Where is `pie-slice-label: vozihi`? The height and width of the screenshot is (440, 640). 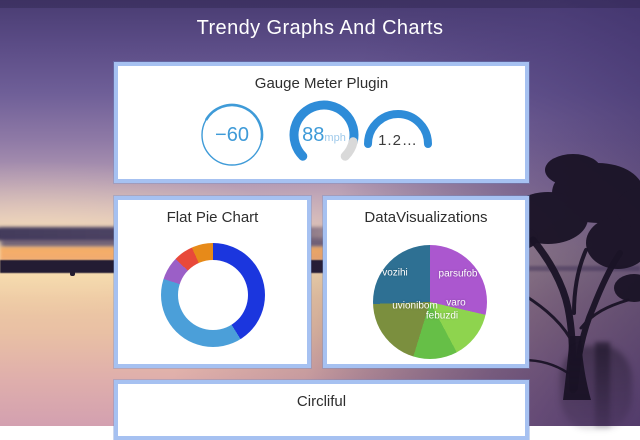
pie-slice-label: vozihi is located at coordinates (395, 273).